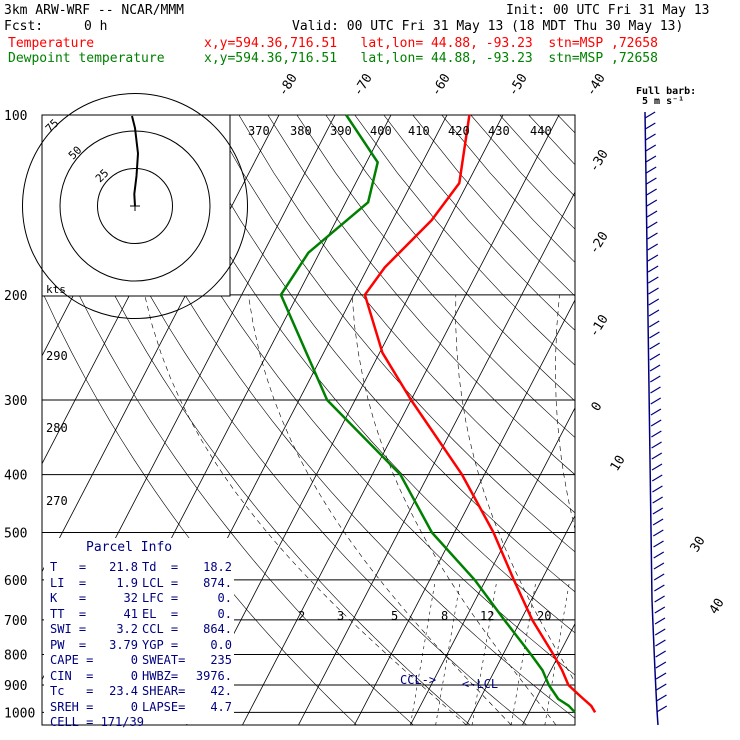 The image size is (740, 740). Describe the element at coordinates (142, 691) in the screenshot. I see `parcel-row: Tc = 23.4 SHEAR= 42.` at that location.